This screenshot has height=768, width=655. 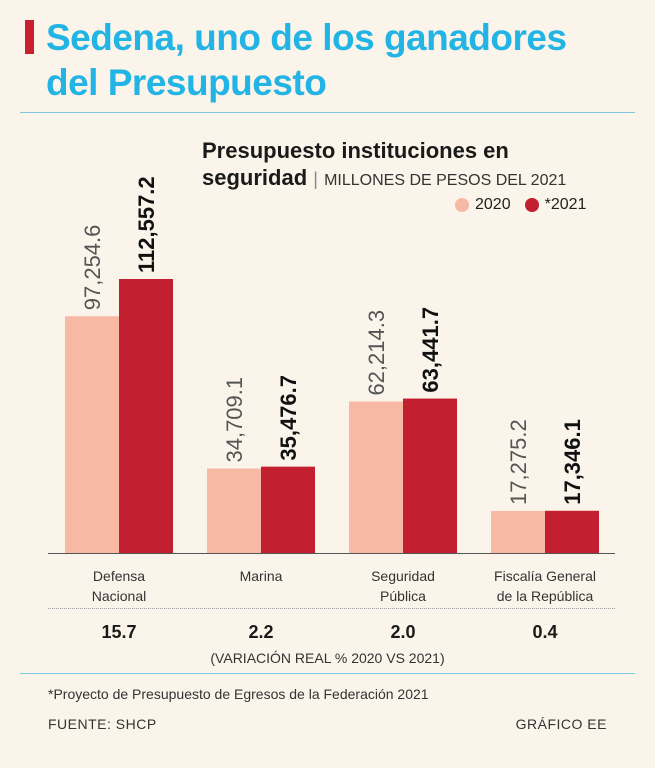 What do you see at coordinates (29, 37) in the screenshot?
I see `headline-accent-bar` at bounding box center [29, 37].